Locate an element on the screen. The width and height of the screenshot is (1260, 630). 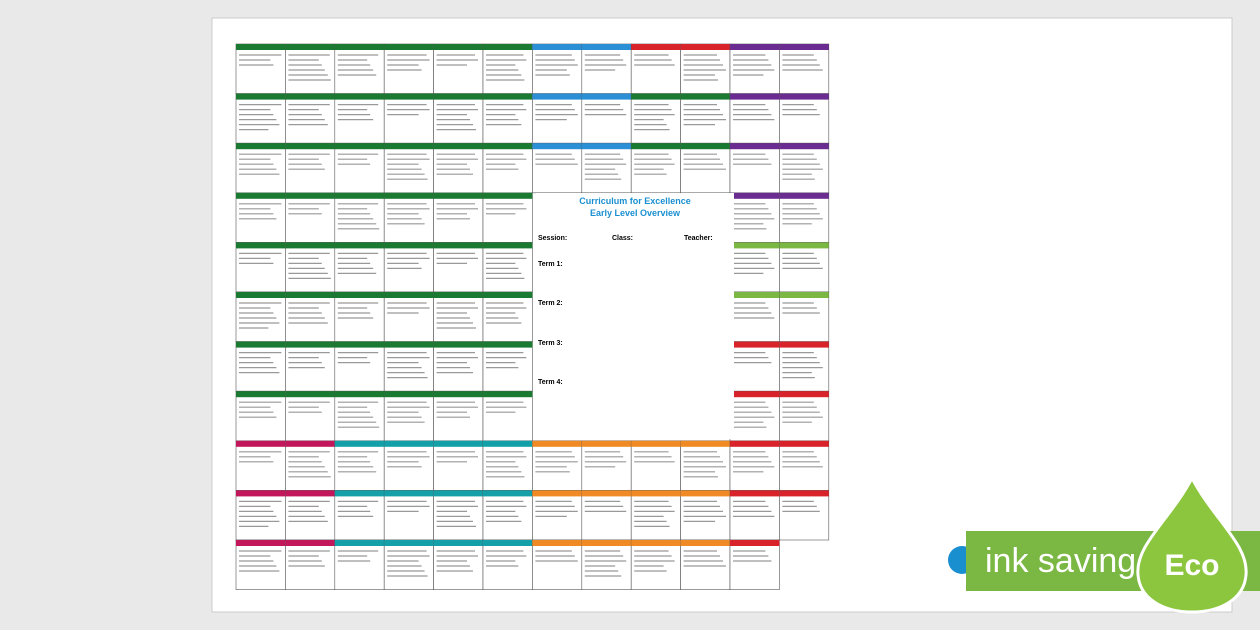
field: Session: is located at coordinates (552, 238).